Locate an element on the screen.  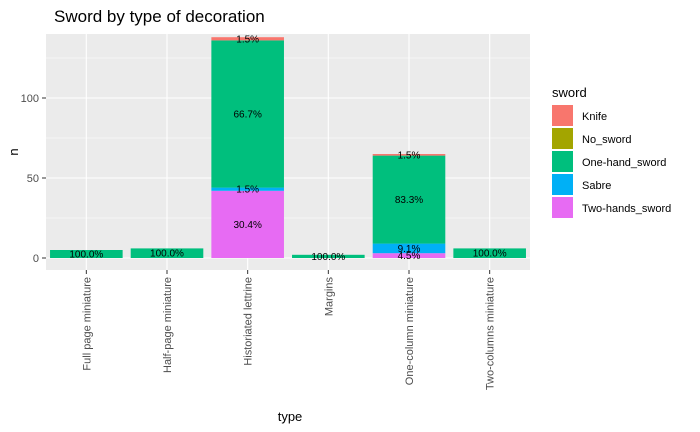
data-label: 4.5% is located at coordinates (409, 256).